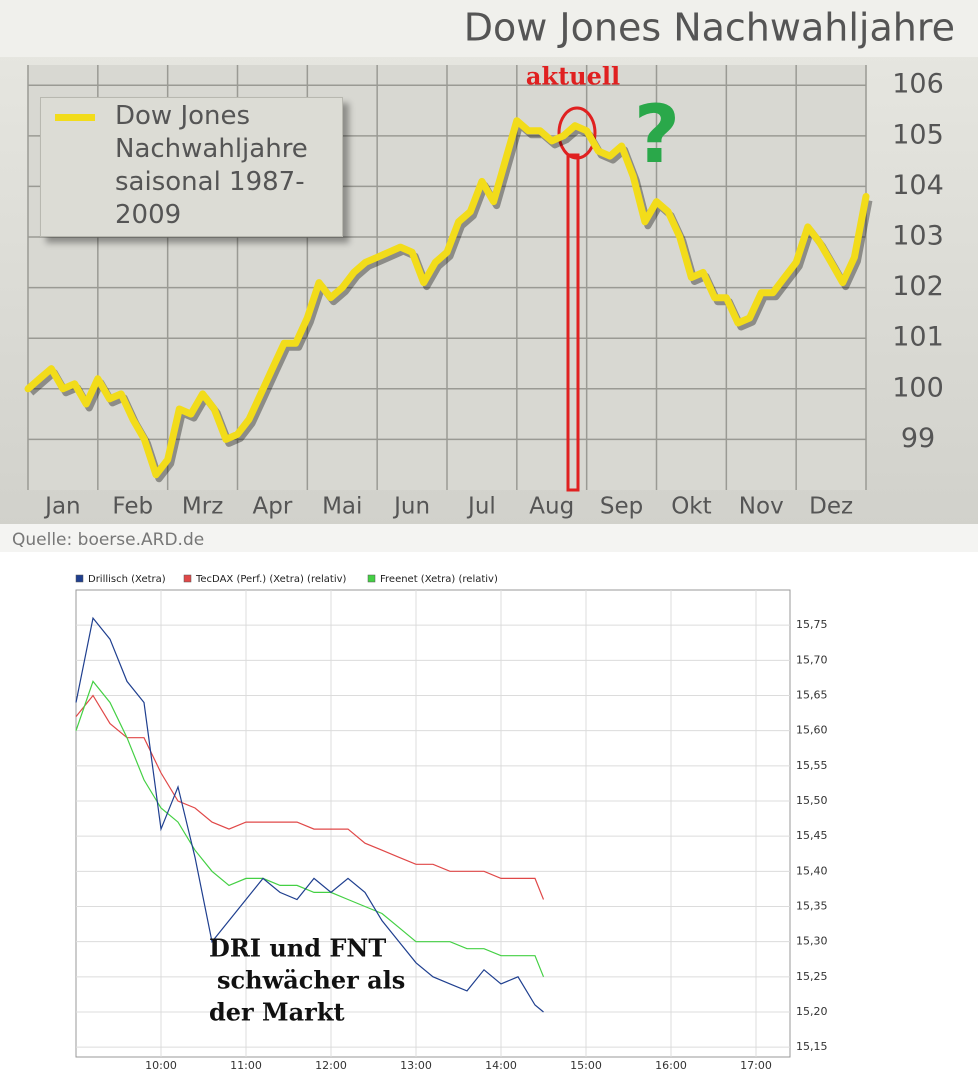 This screenshot has height=1082, width=978. I want to click on y-tick-label: 15,25, so click(812, 976).